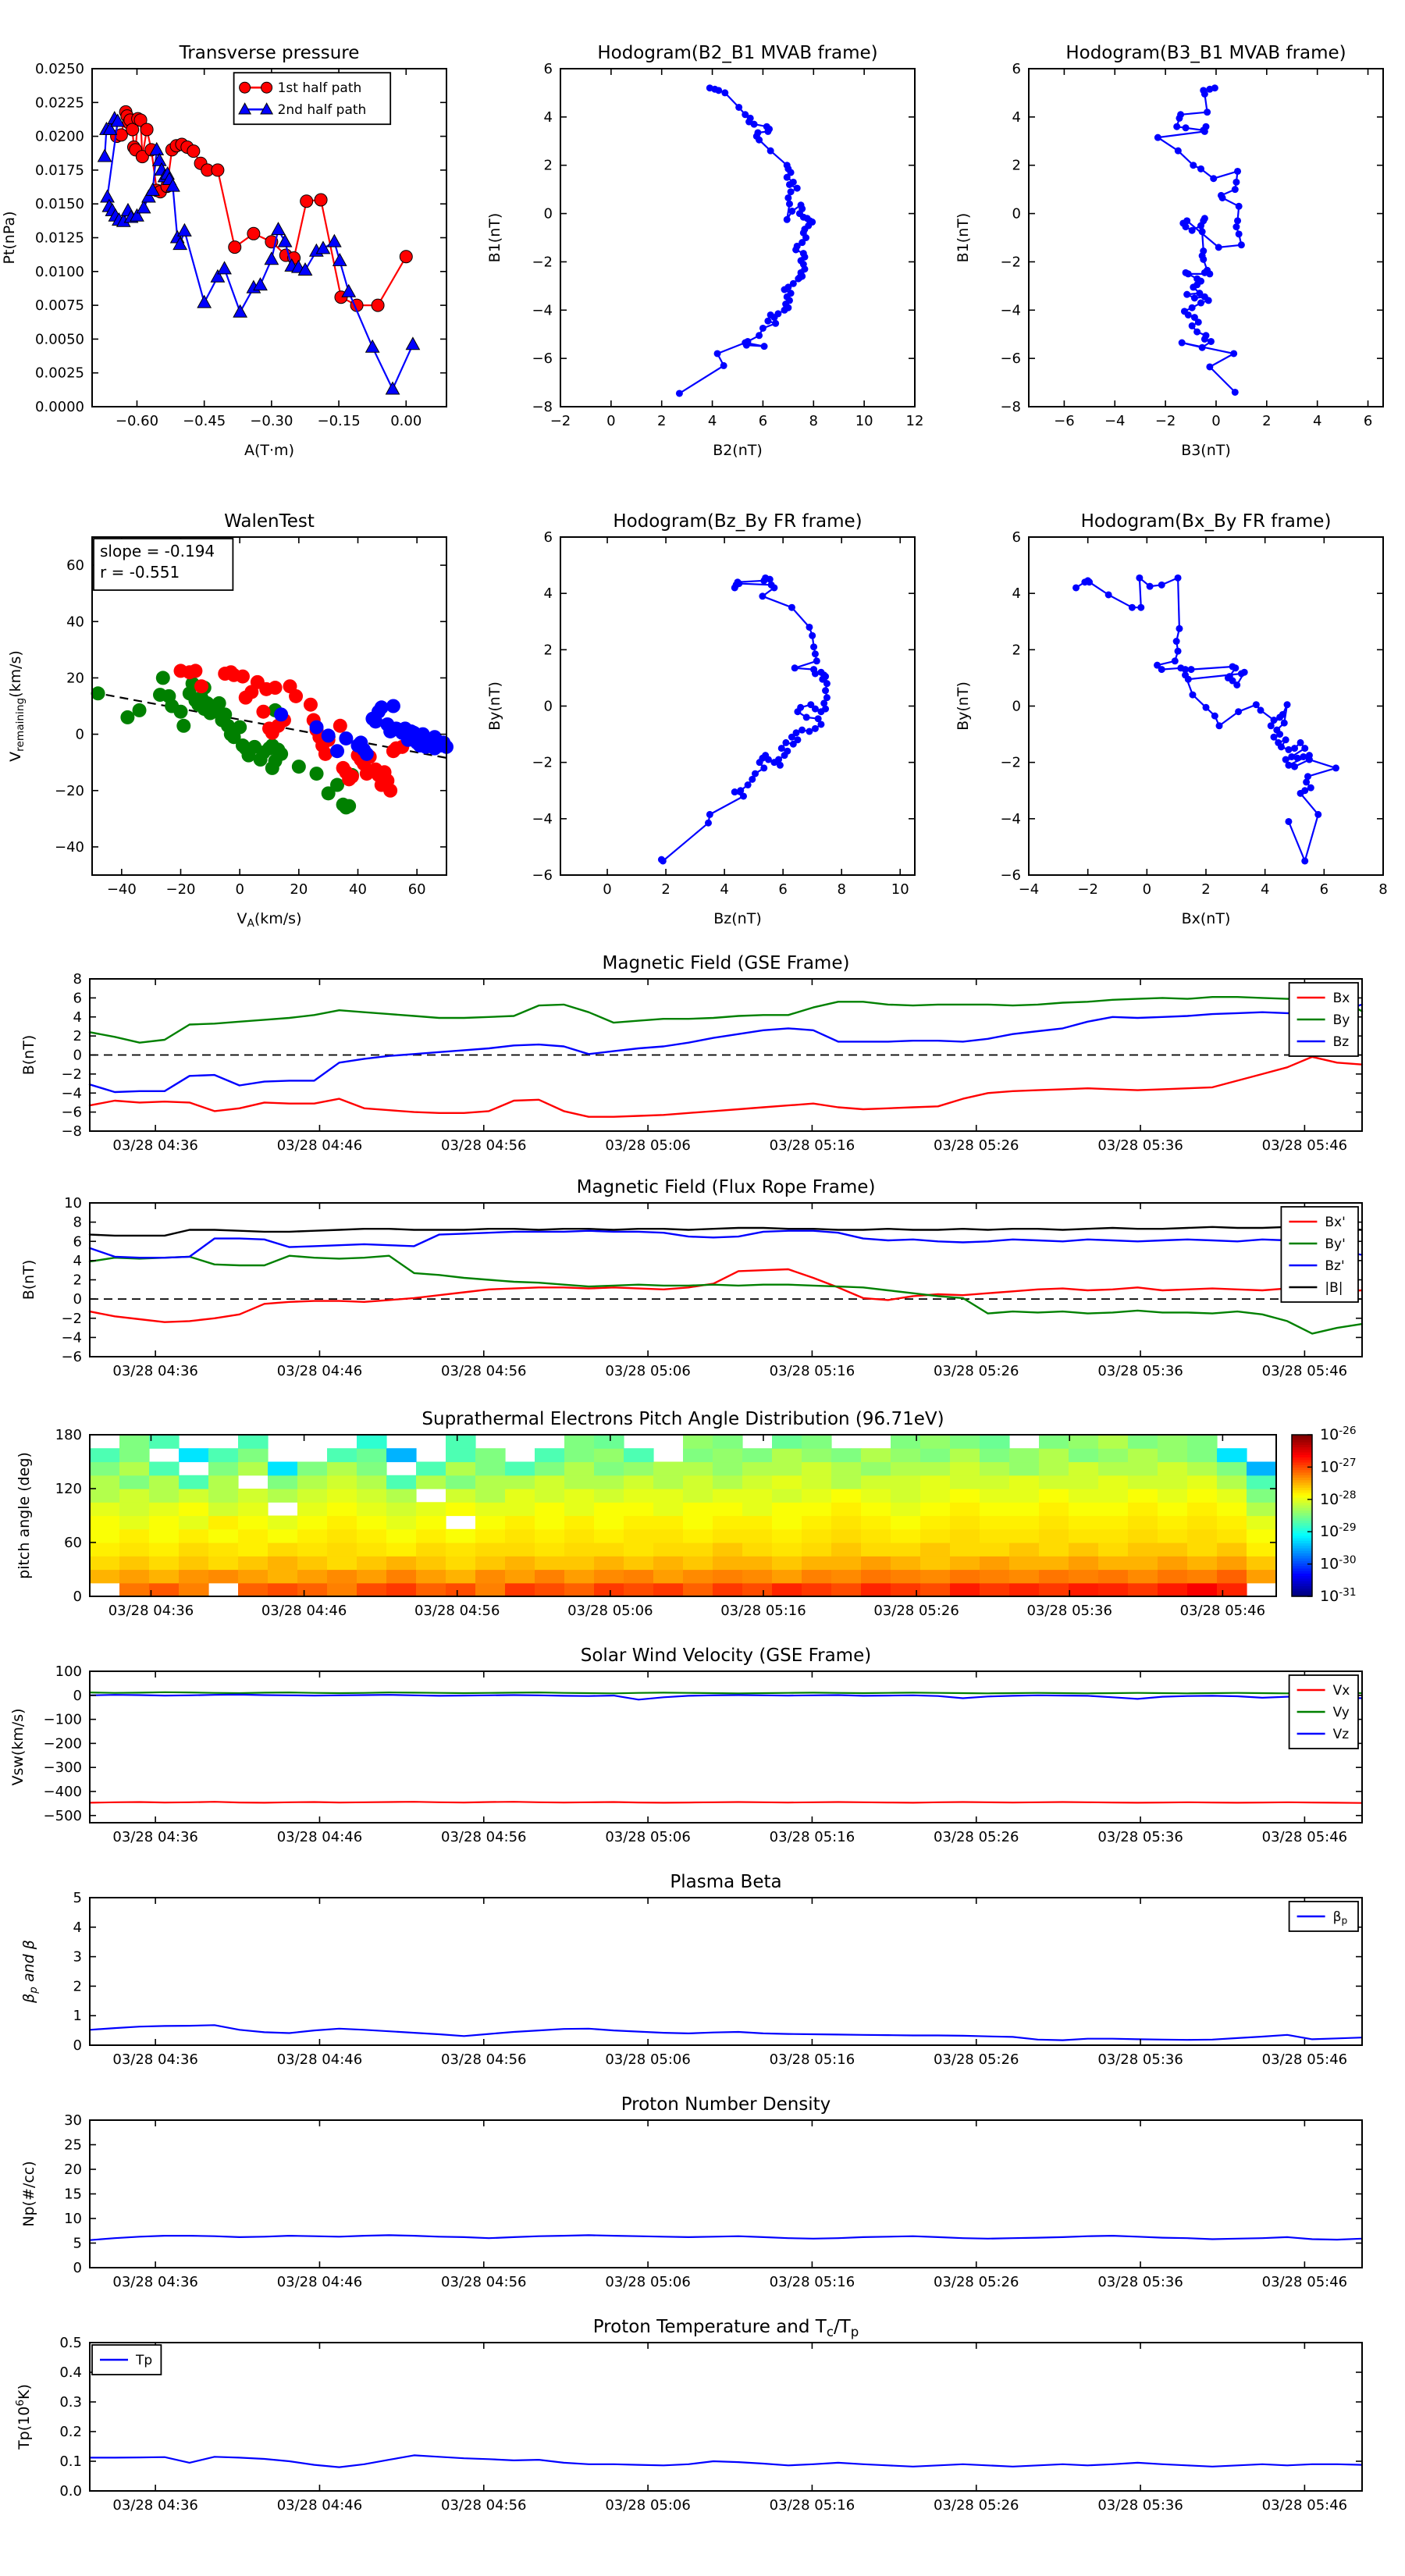 This screenshot has height=2576, width=1405. Describe the element at coordinates (10, 237) in the screenshot. I see `svg-text: Pt(nPa)` at that location.